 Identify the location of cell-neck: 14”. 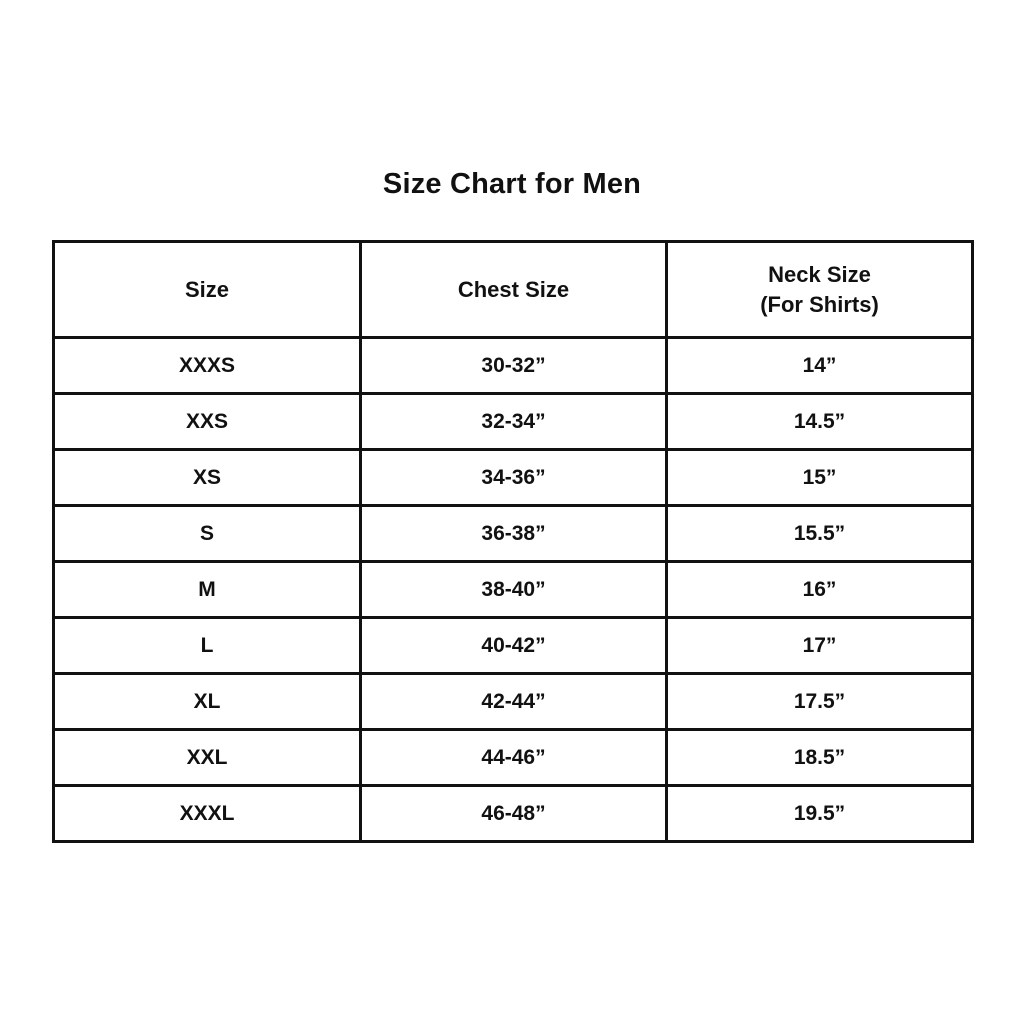
(819, 365).